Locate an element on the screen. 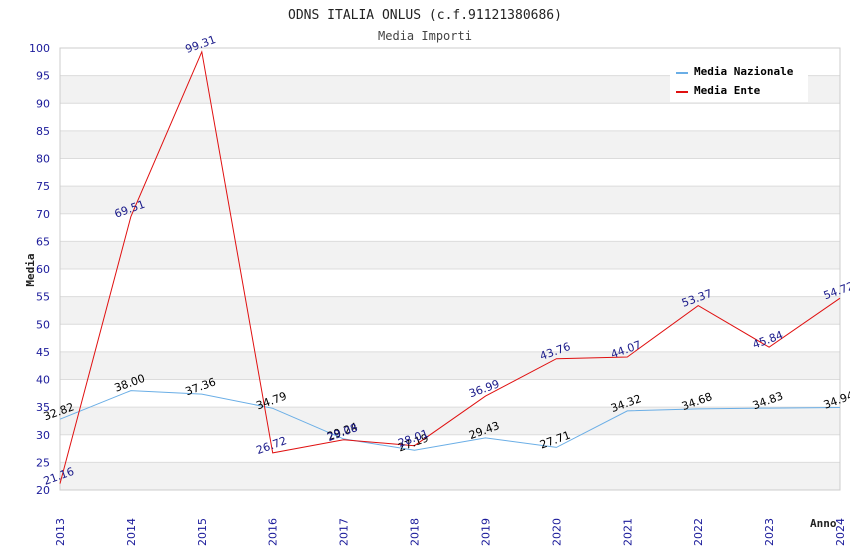 The width and height of the screenshot is (850, 550). x-tick-label: 2017 is located at coordinates (344, 532).